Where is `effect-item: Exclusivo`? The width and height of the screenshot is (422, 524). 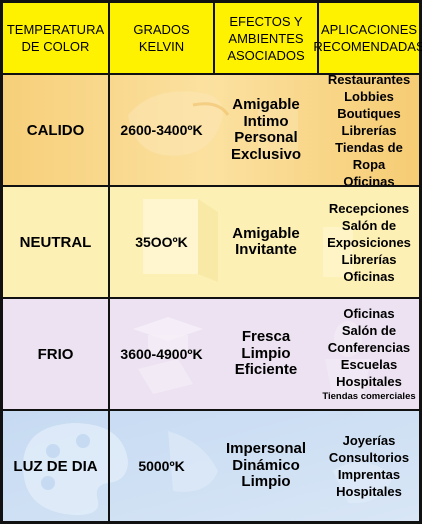
effect-item: Exclusivo is located at coordinates (266, 154).